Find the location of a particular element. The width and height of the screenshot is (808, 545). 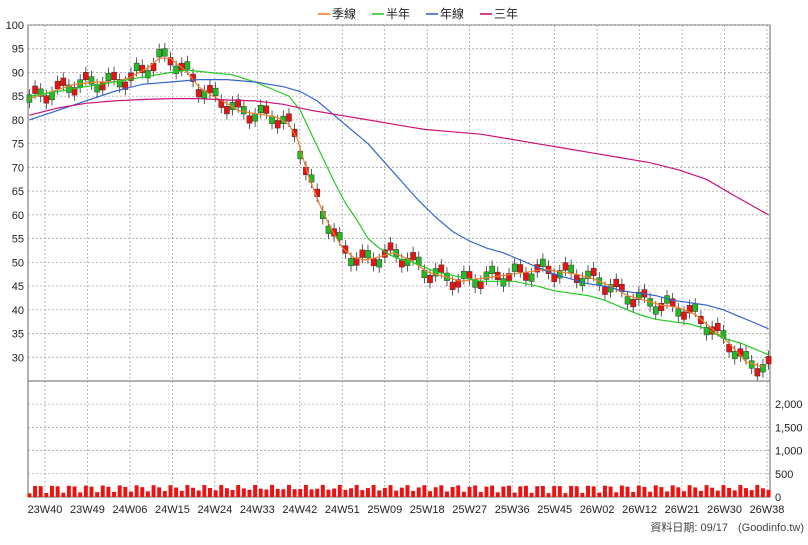

source-label: (Goodinfo.tw) is located at coordinates (771, 528).